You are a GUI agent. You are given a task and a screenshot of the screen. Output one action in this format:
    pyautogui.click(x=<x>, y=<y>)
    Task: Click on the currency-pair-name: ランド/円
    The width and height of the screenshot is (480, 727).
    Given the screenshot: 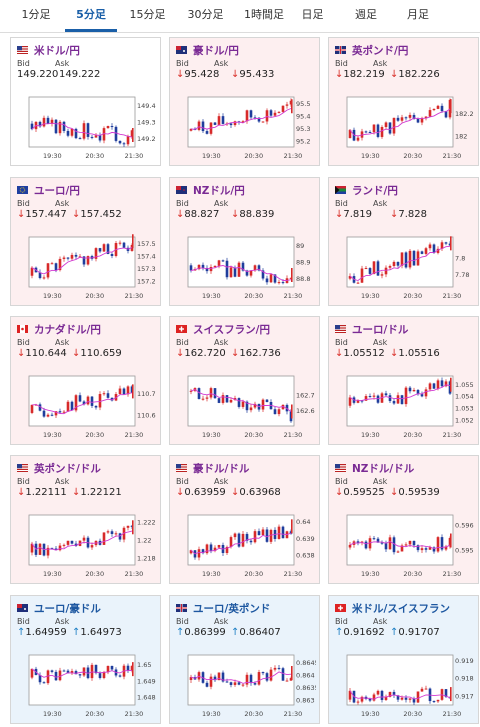 What is the action you would take?
    pyautogui.click(x=375, y=190)
    